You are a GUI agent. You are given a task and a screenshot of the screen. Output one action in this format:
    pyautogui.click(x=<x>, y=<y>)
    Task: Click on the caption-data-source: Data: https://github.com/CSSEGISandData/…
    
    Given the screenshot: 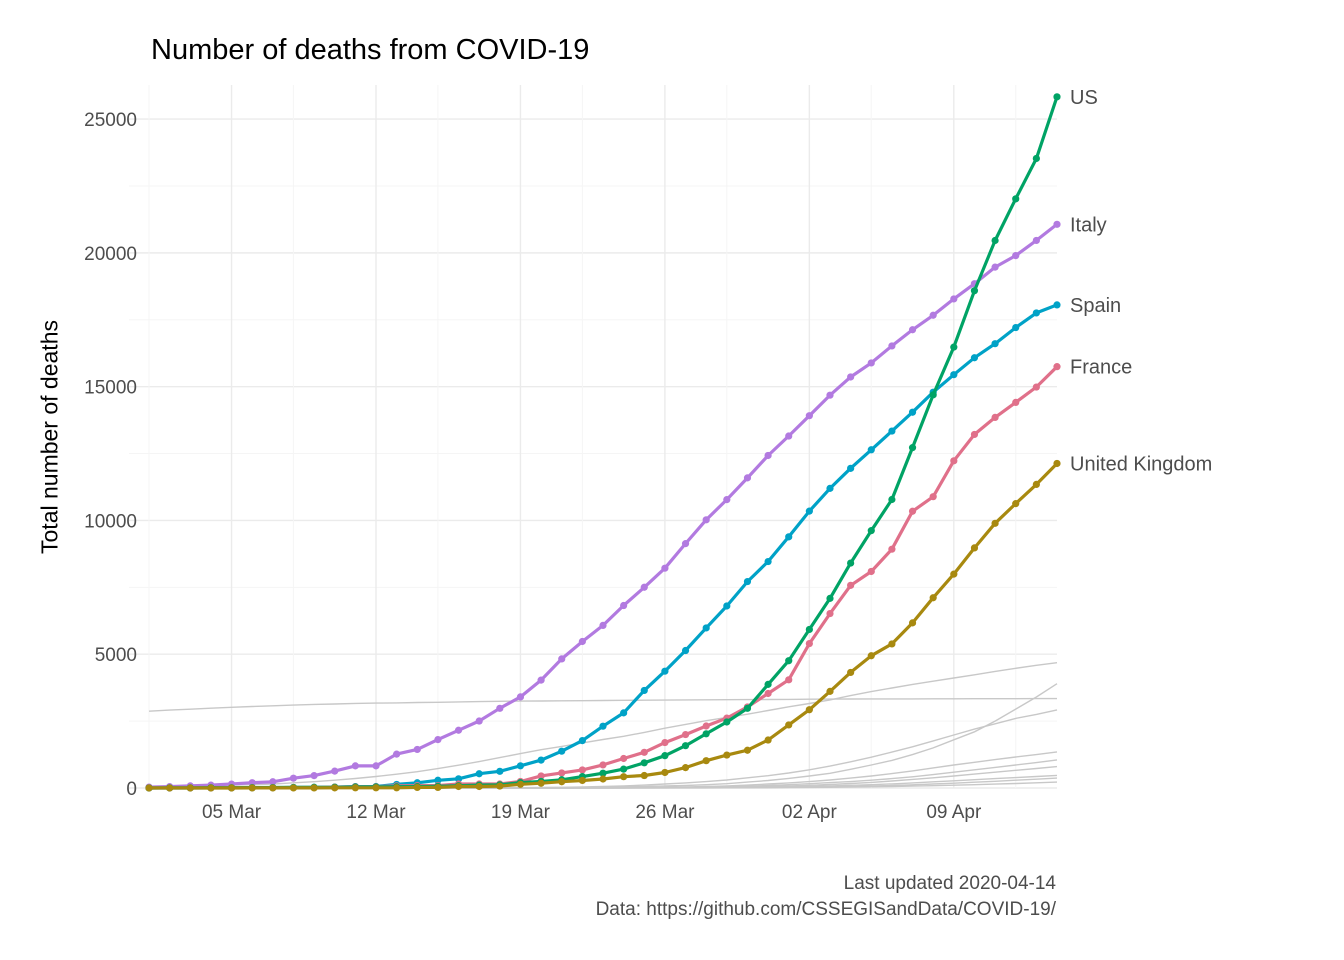 What is the action you would take?
    pyautogui.click(x=825, y=909)
    